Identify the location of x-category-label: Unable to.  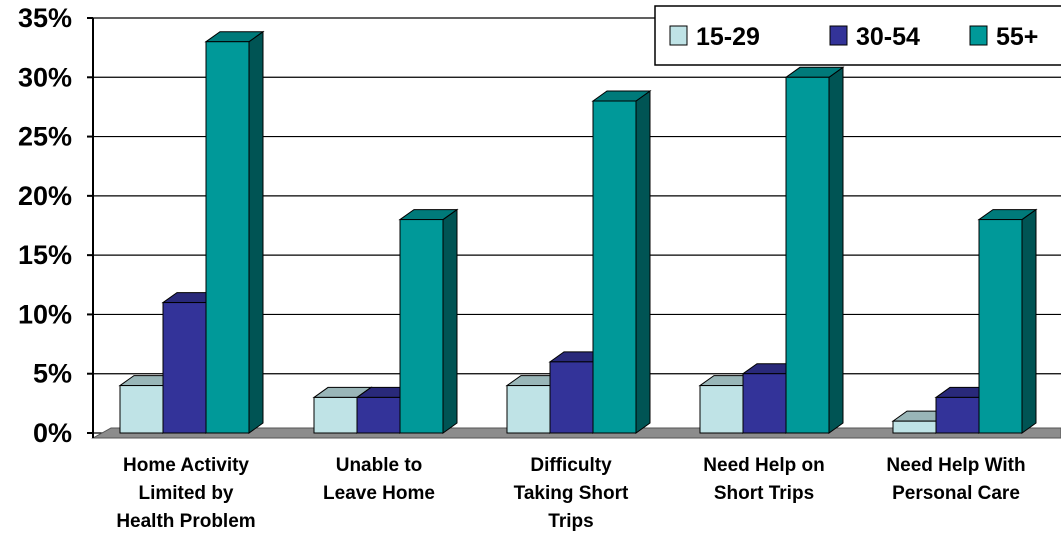
(379, 465).